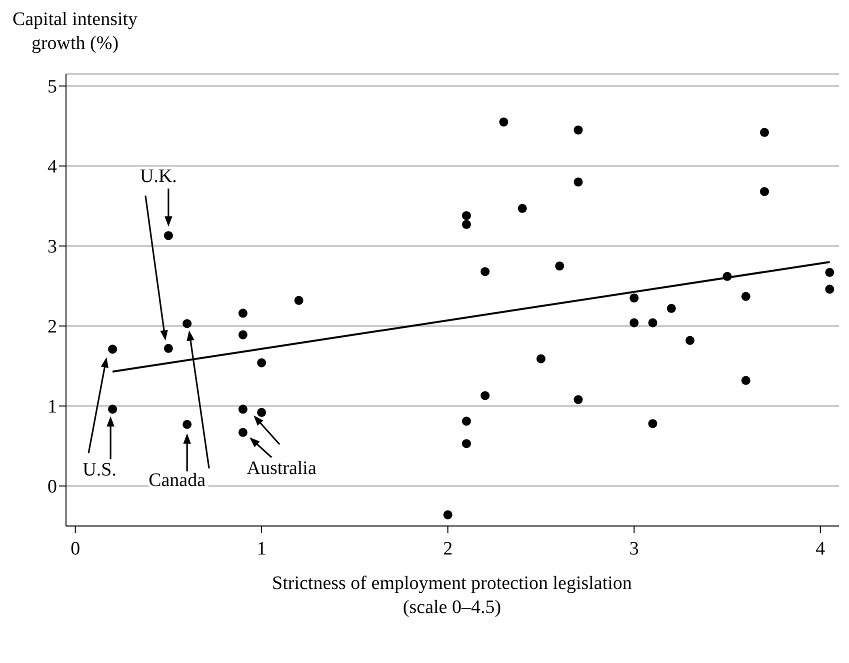 The image size is (849, 663). I want to click on x-tick-label: 0, so click(75, 549).